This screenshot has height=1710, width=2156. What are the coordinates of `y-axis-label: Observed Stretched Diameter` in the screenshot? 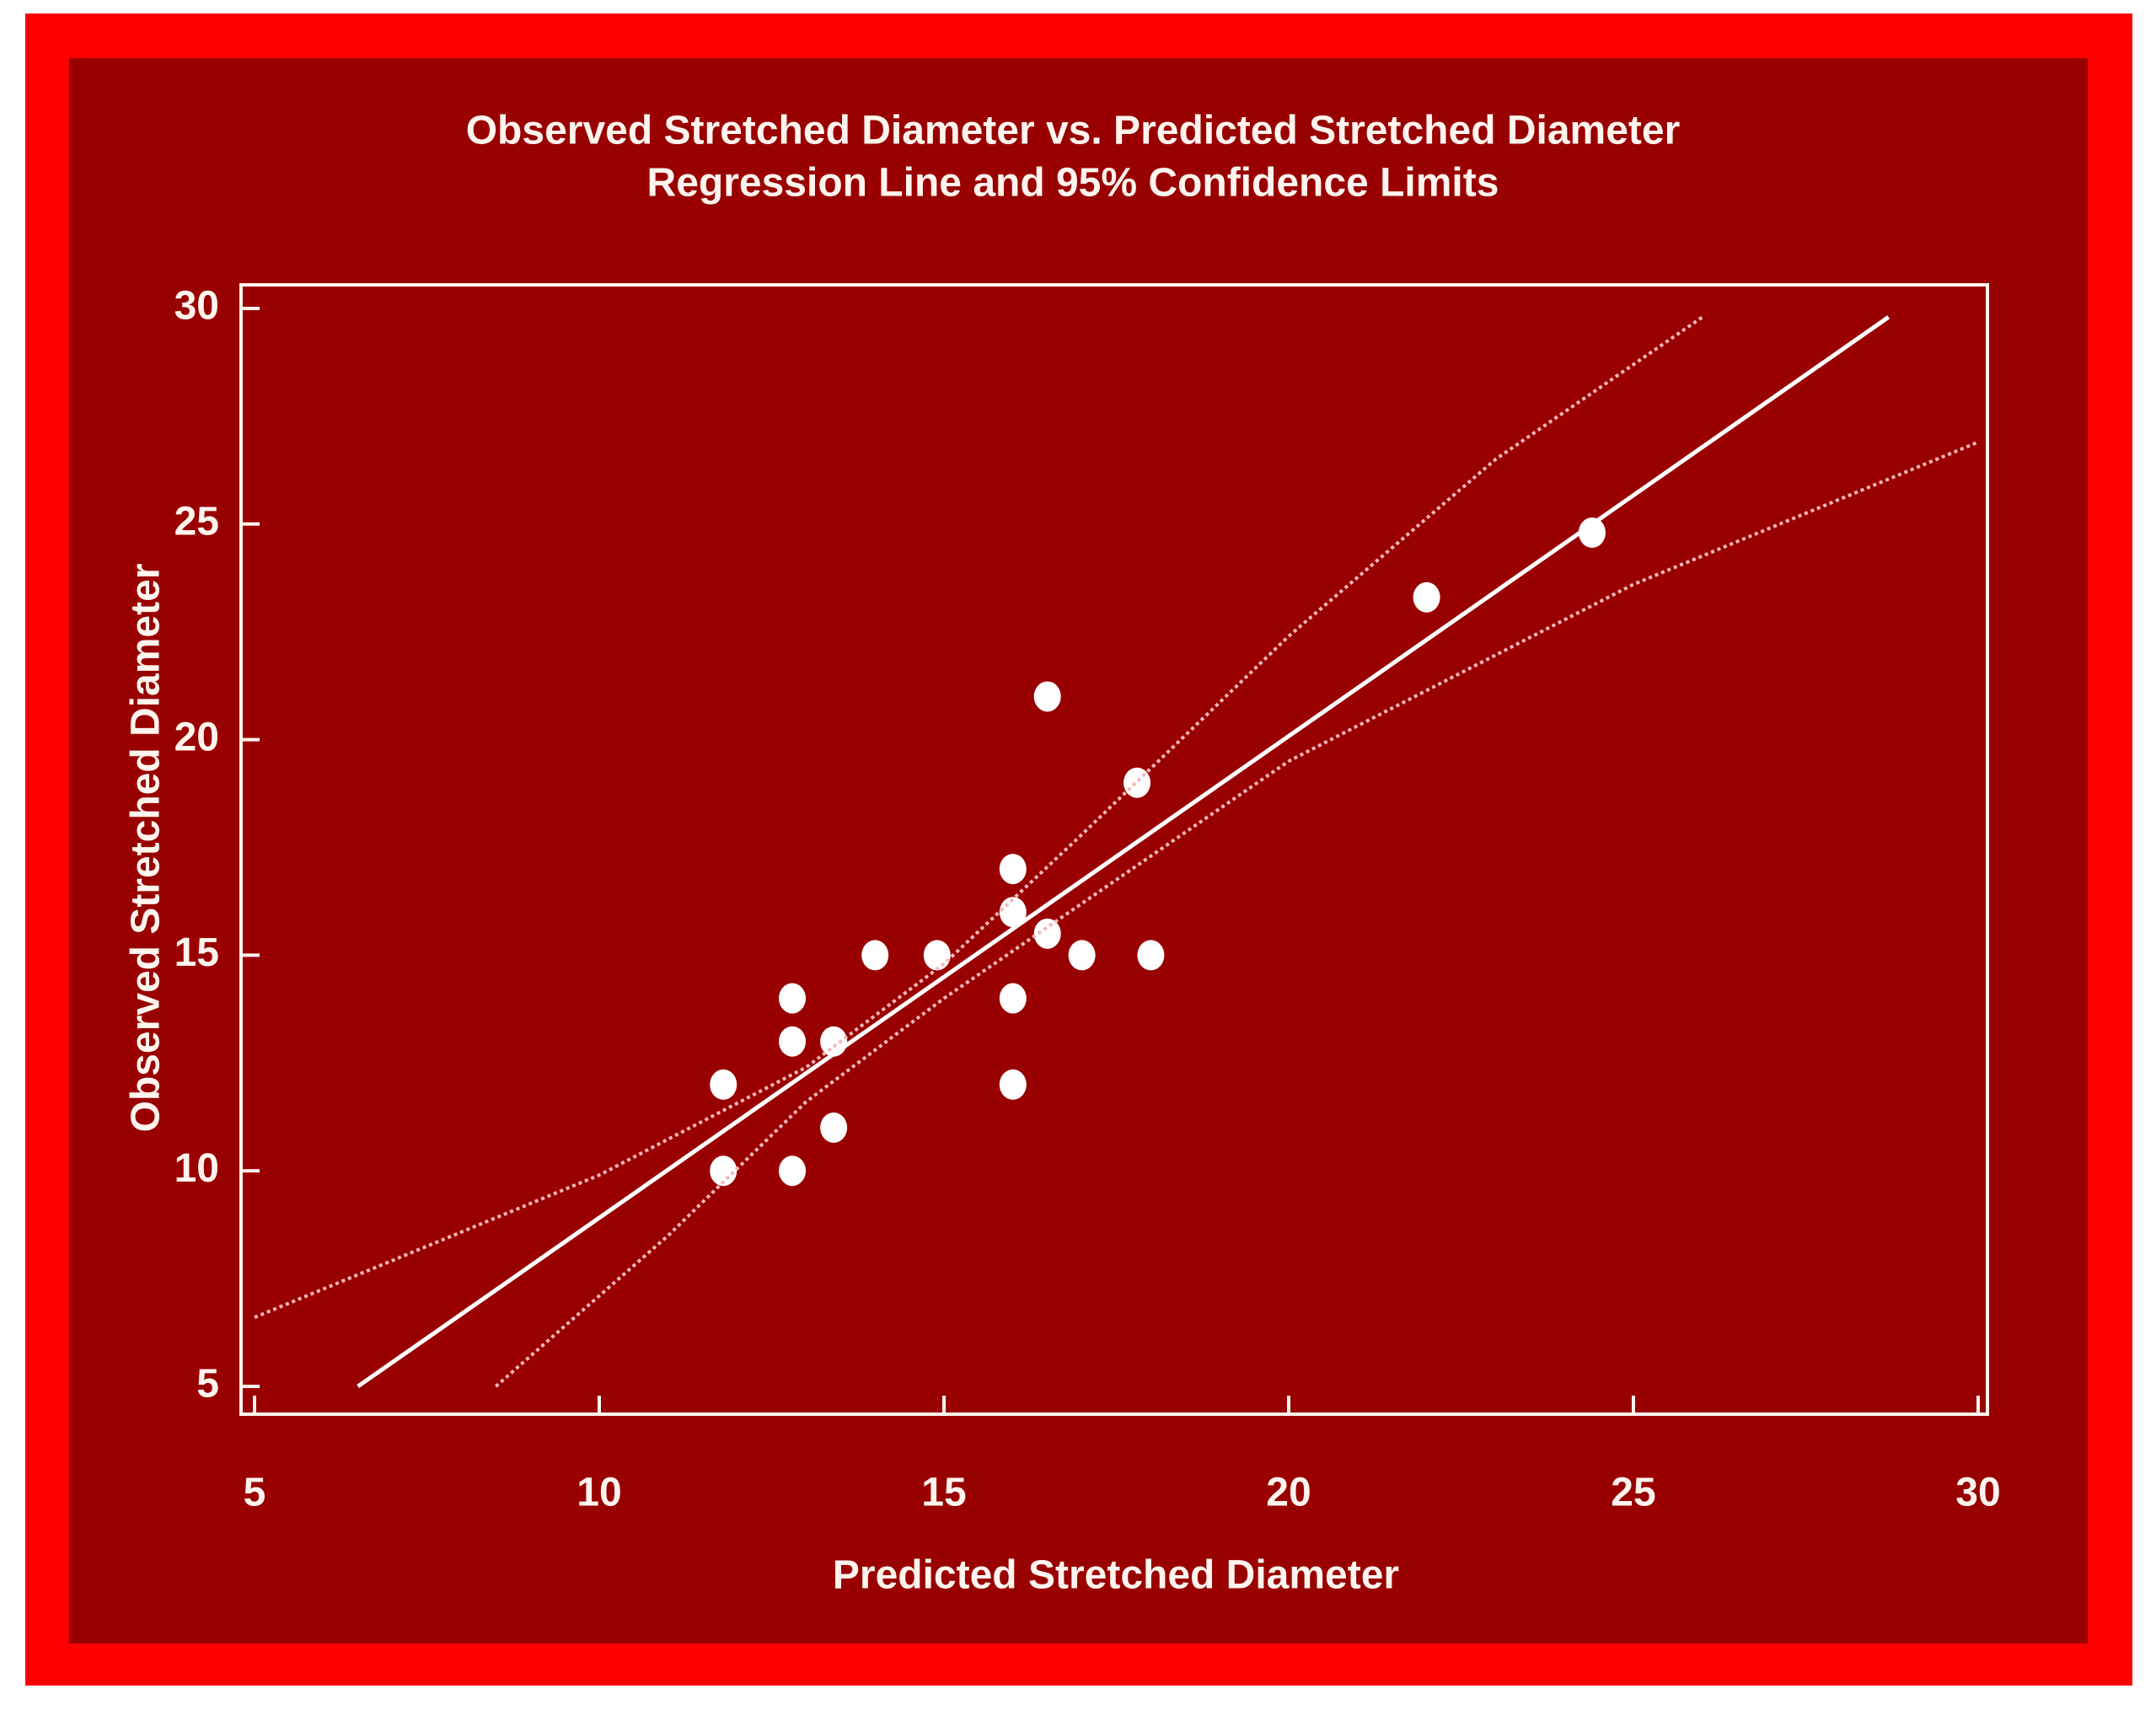 It's located at (146, 848).